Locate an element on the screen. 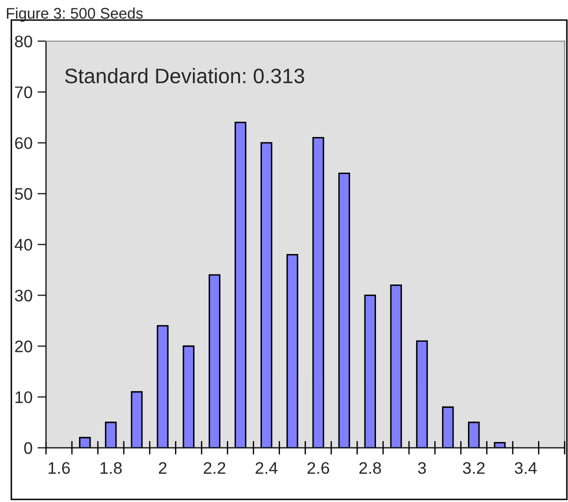 This screenshot has height=502, width=568. y-tick-label: 10 is located at coordinates (24, 397).